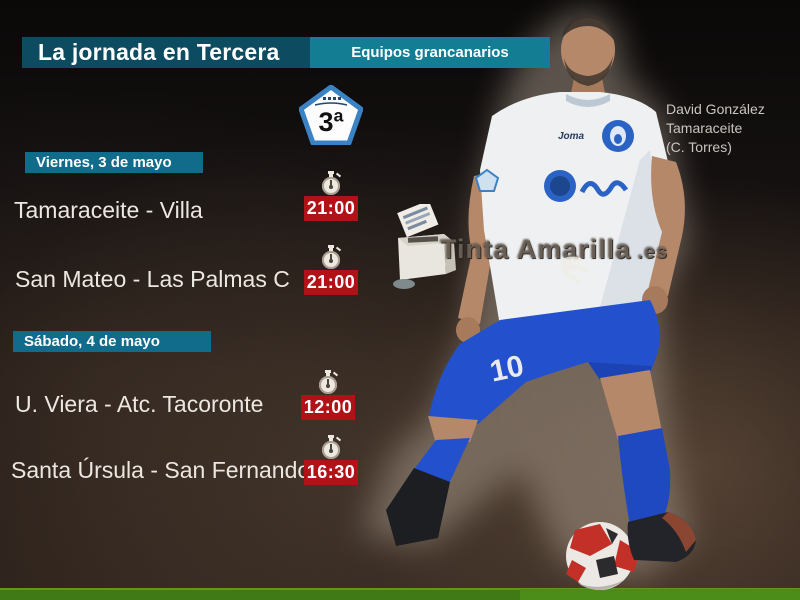 This screenshot has width=800, height=600. I want to click on time-block-4: 16:30, so click(331, 460).